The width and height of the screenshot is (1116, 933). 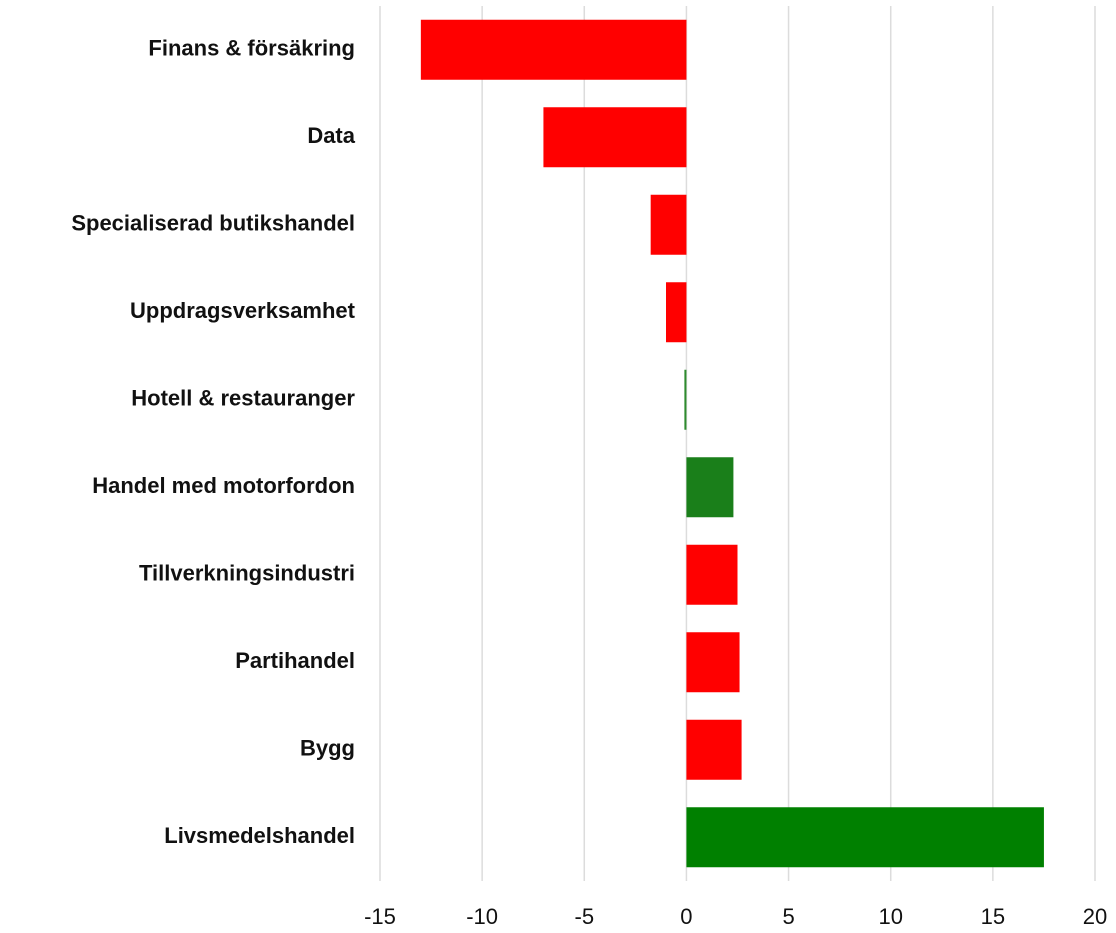 What do you see at coordinates (585, 916) in the screenshot?
I see `x-tick-label: -5` at bounding box center [585, 916].